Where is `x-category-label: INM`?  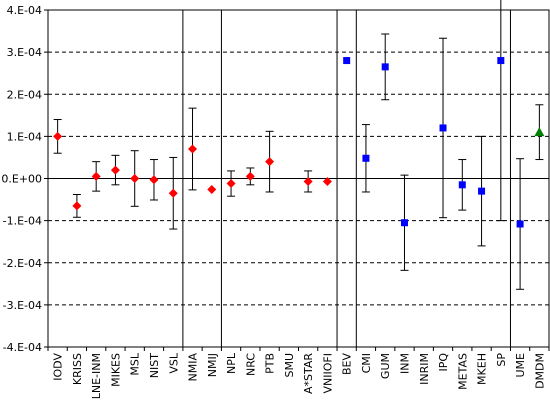 x-category-label: INM is located at coordinates (404, 363).